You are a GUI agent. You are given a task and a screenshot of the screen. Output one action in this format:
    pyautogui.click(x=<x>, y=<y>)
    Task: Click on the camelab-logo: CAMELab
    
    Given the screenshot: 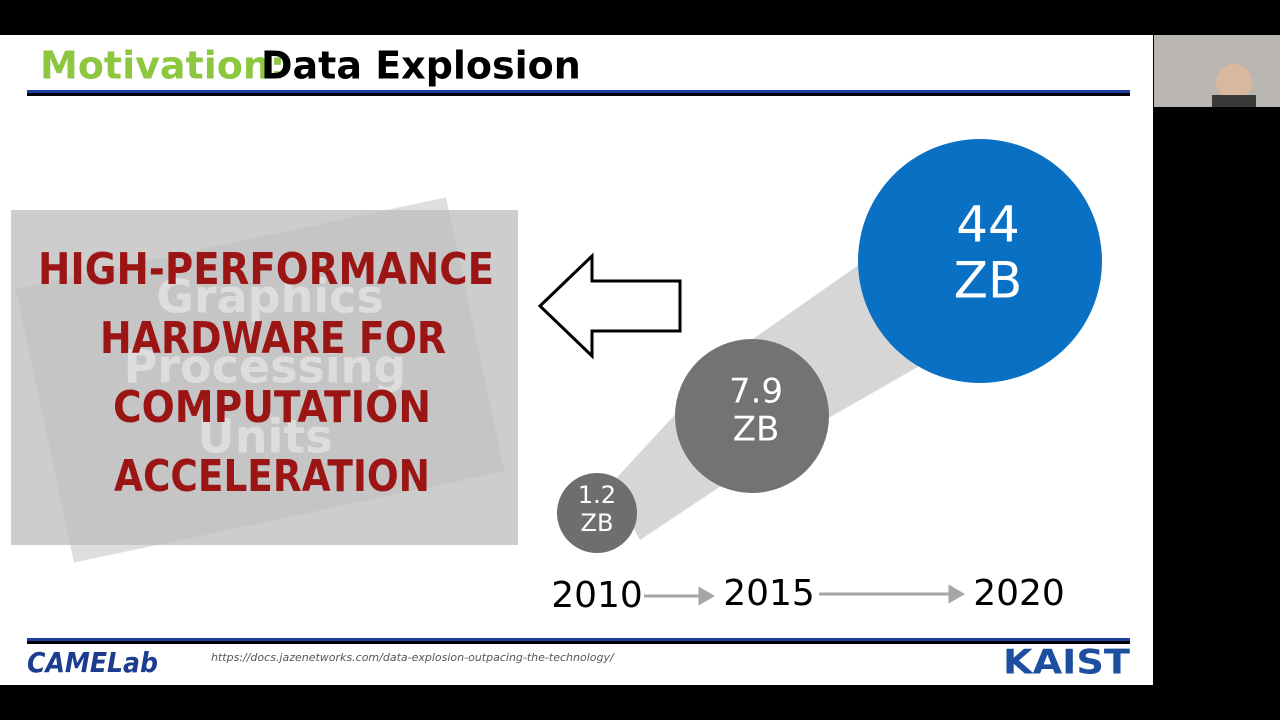 What is the action you would take?
    pyautogui.click(x=92, y=662)
    